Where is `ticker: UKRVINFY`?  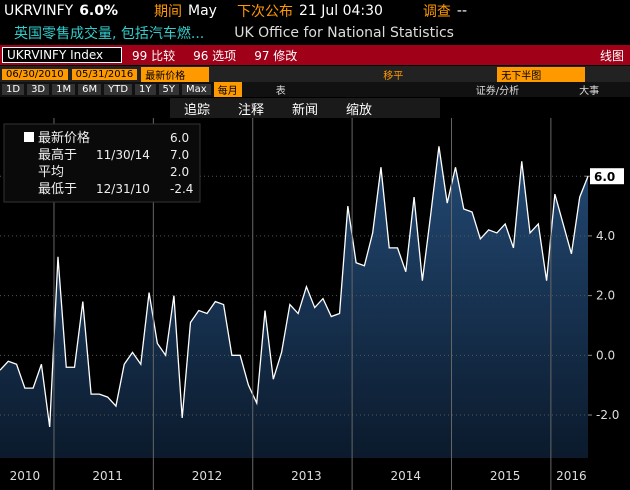 ticker: UKRVINFY is located at coordinates (39, 11).